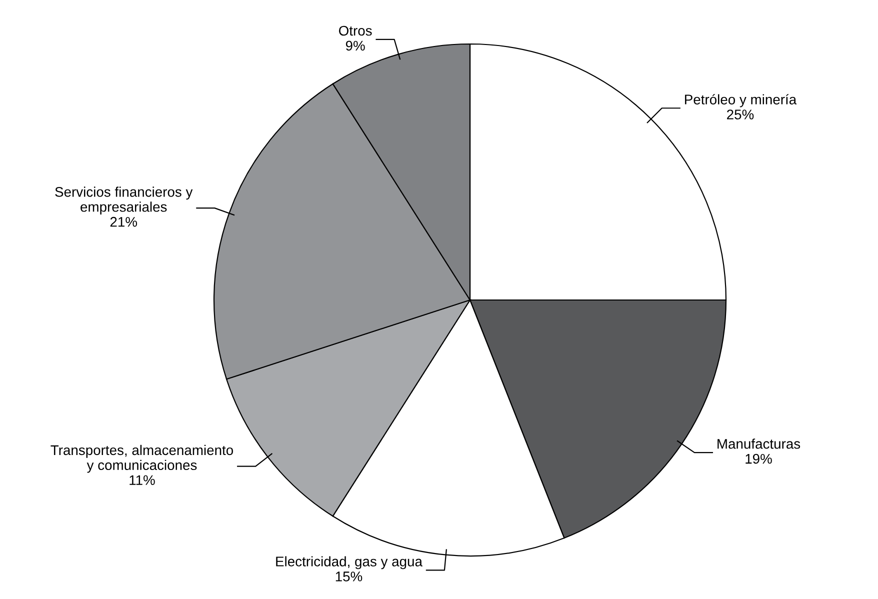  Describe the element at coordinates (759, 443) in the screenshot. I see `slice-label: Manufacturas` at that location.